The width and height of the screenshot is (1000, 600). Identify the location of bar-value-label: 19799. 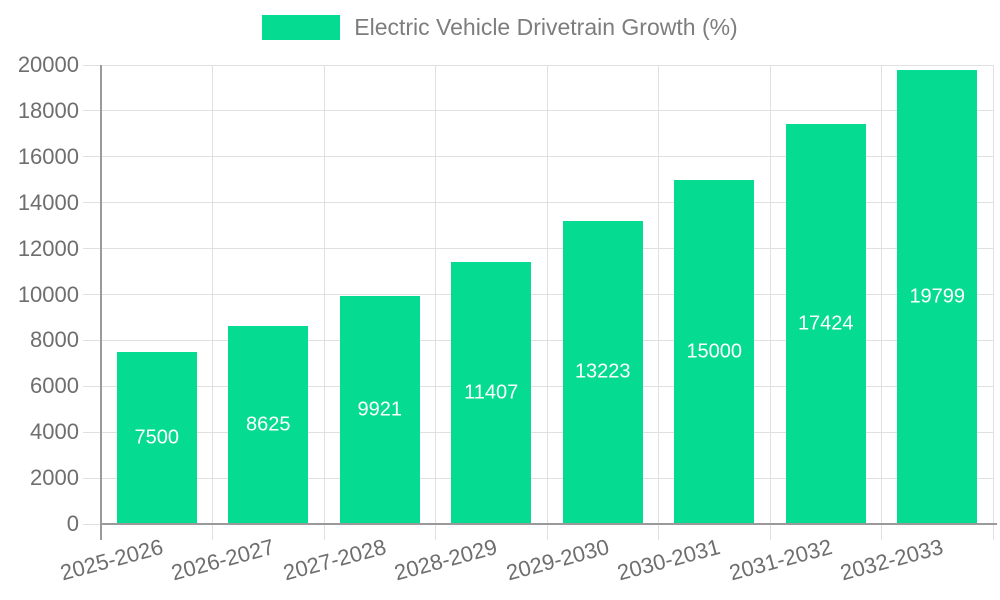
(937, 296).